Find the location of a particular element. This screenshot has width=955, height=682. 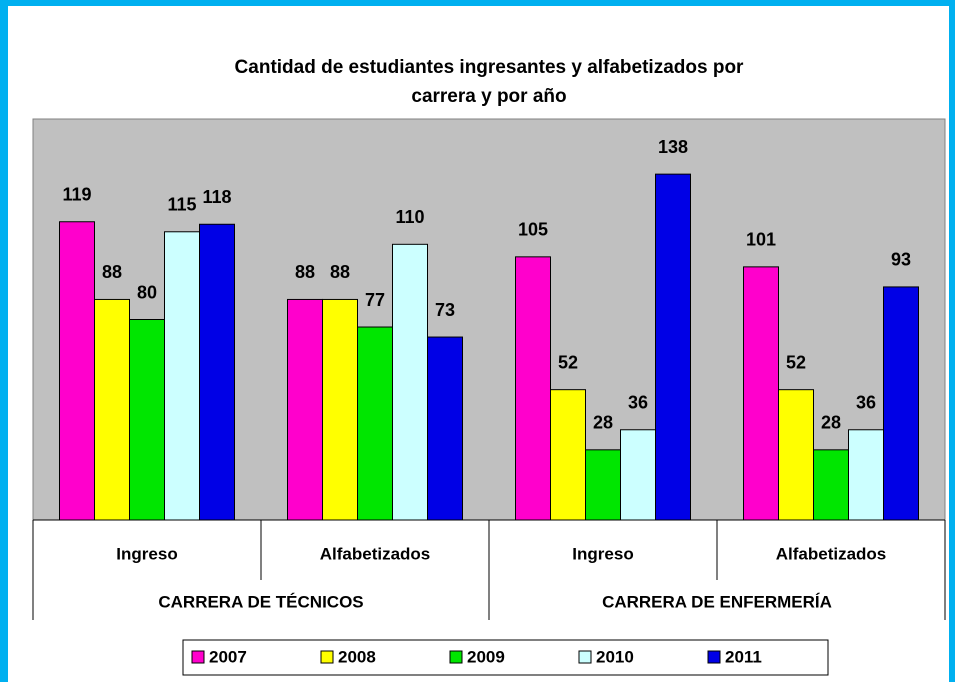

legend-label: 2007 is located at coordinates (228, 656).